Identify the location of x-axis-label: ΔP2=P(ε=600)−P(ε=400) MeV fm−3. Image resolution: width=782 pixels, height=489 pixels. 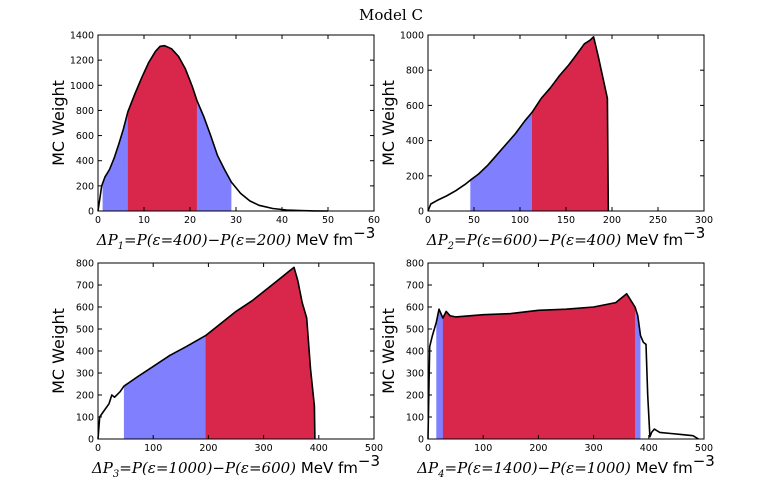
(566, 238).